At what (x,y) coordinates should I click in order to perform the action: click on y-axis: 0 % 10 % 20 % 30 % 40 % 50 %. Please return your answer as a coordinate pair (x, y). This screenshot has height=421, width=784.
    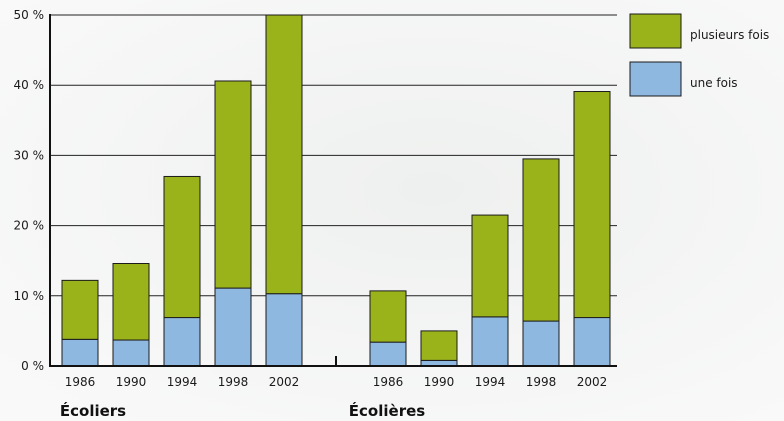
    Looking at the image, I should click on (32, 190).